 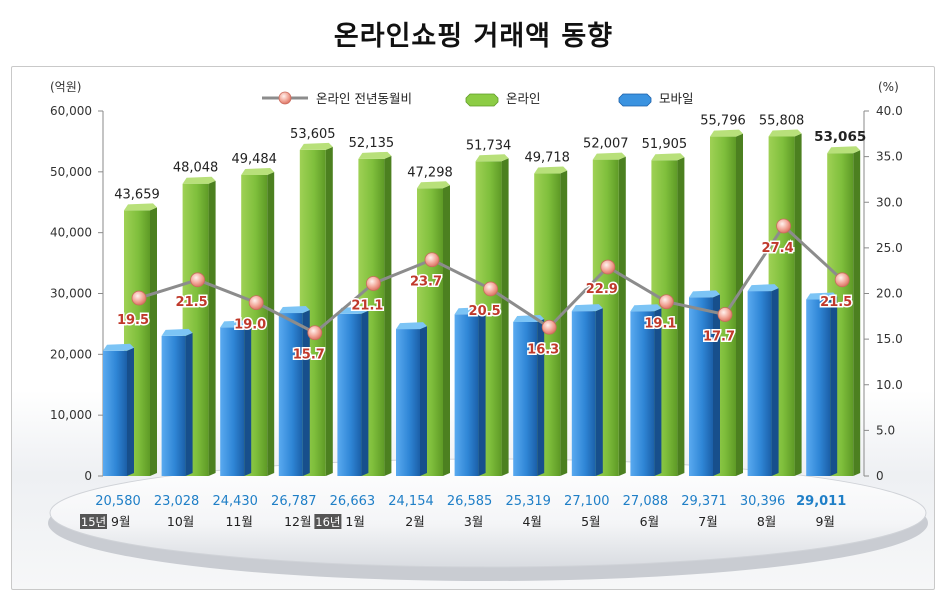 What do you see at coordinates (531, 521) in the screenshot?
I see `month-label: 4월` at bounding box center [531, 521].